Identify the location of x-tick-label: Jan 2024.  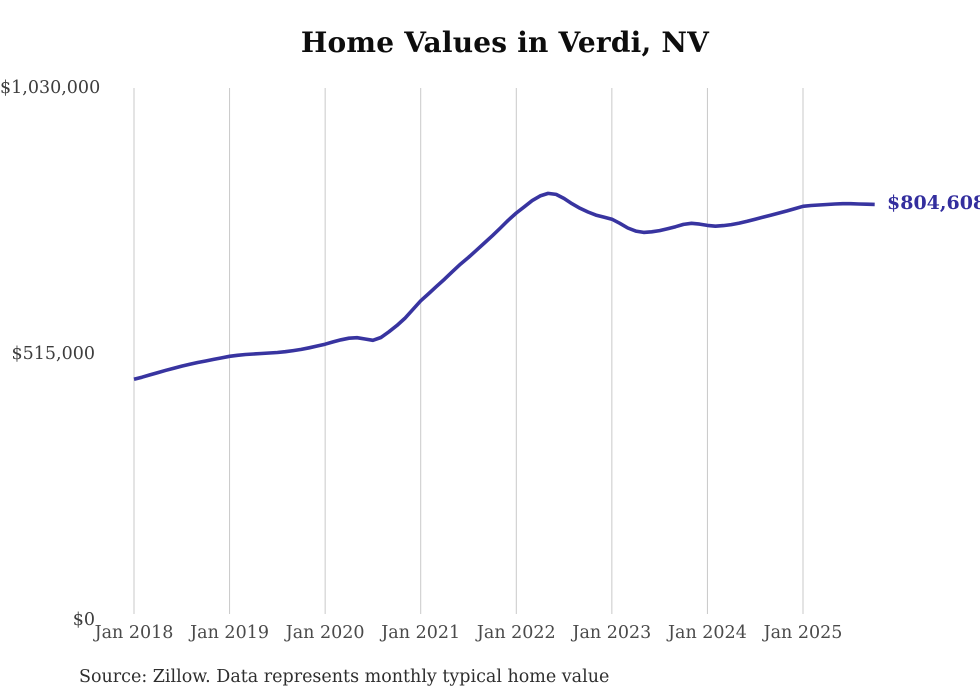
(707, 633).